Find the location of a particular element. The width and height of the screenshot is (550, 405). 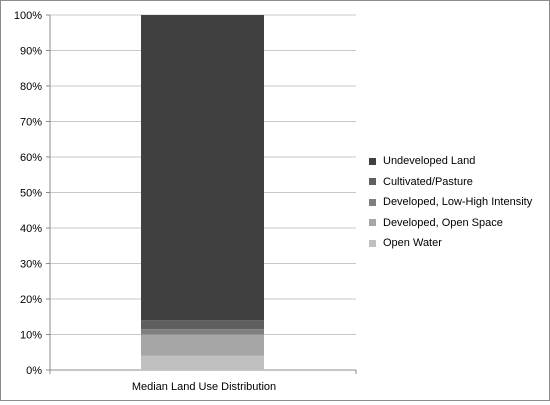

bar-segment-cultivated-pasture is located at coordinates (202, 325).